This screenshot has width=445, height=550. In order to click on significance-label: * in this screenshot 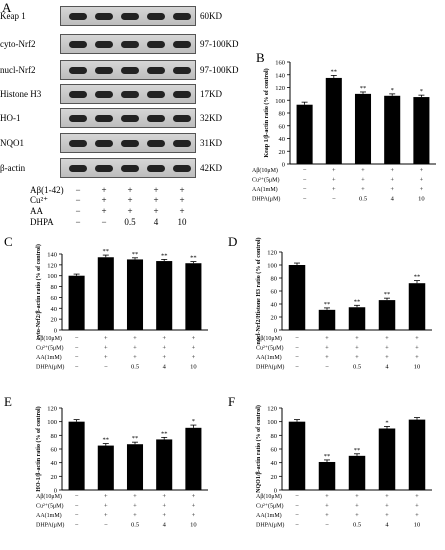, I will do `click(392, 90)`.